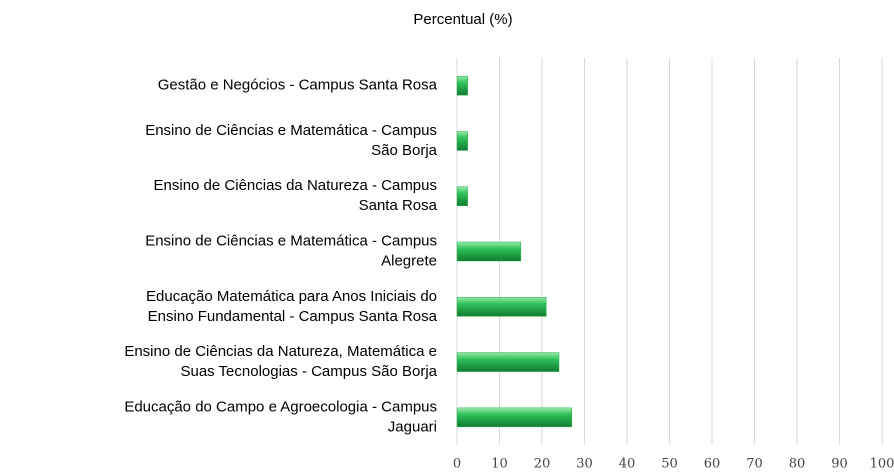  What do you see at coordinates (412, 426) in the screenshot?
I see `label-line: Jaguari` at bounding box center [412, 426].